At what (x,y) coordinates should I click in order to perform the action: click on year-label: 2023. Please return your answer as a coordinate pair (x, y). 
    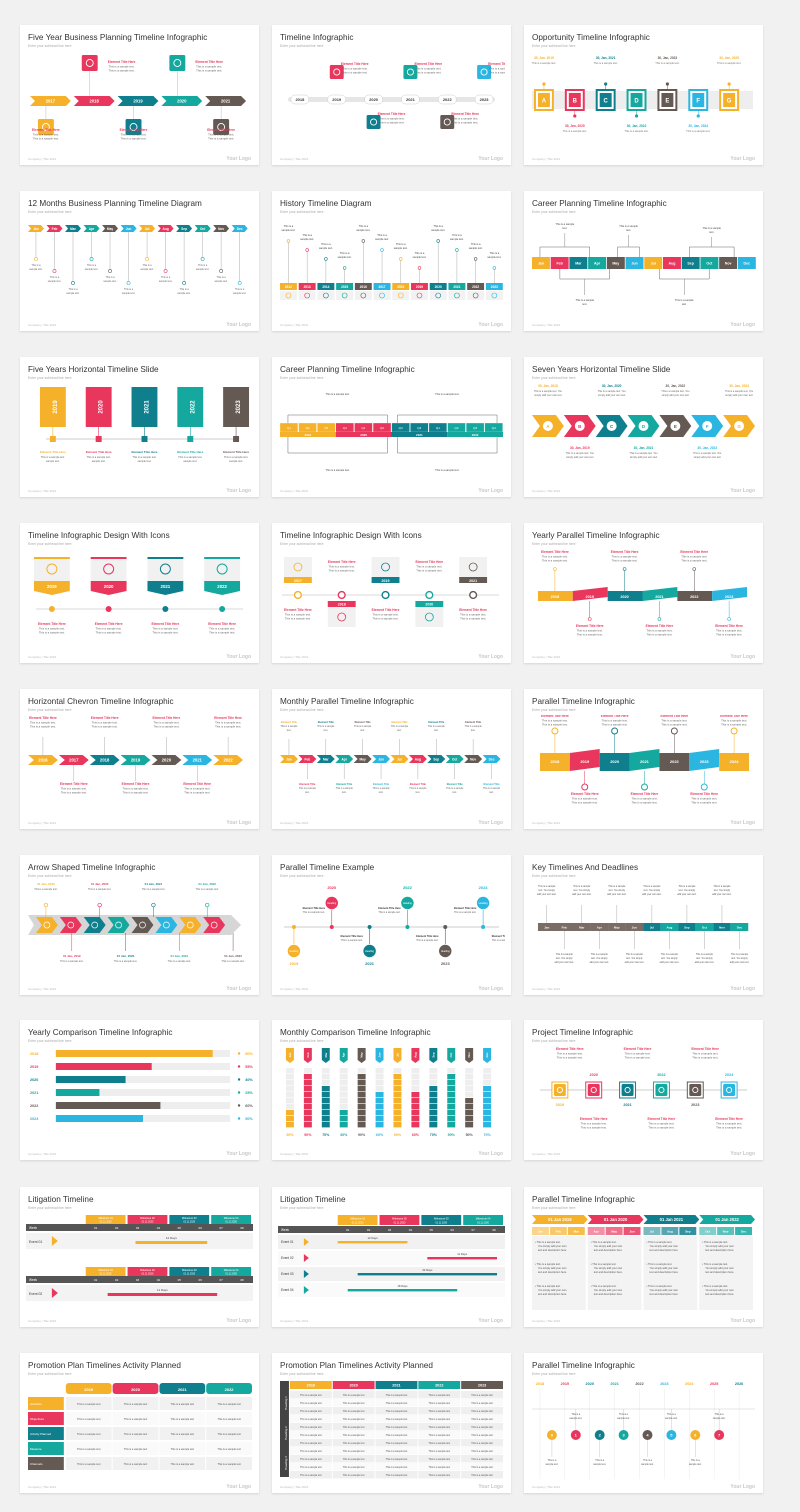
    Looking at the image, I should click on (34, 1119).